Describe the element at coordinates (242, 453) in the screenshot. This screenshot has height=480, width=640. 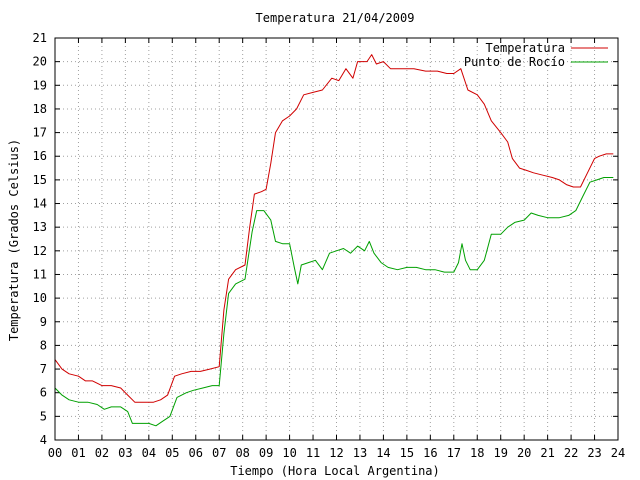
I see `x-tick-label: 08` at that location.